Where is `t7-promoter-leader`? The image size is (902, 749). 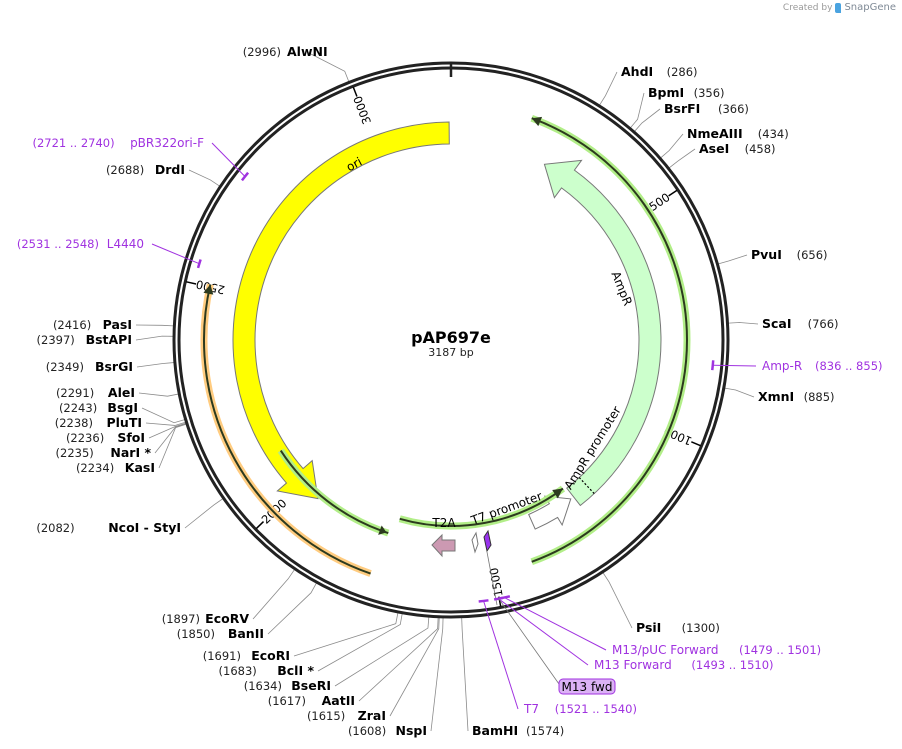 t7-promoter-leader is located at coordinates (492, 578).